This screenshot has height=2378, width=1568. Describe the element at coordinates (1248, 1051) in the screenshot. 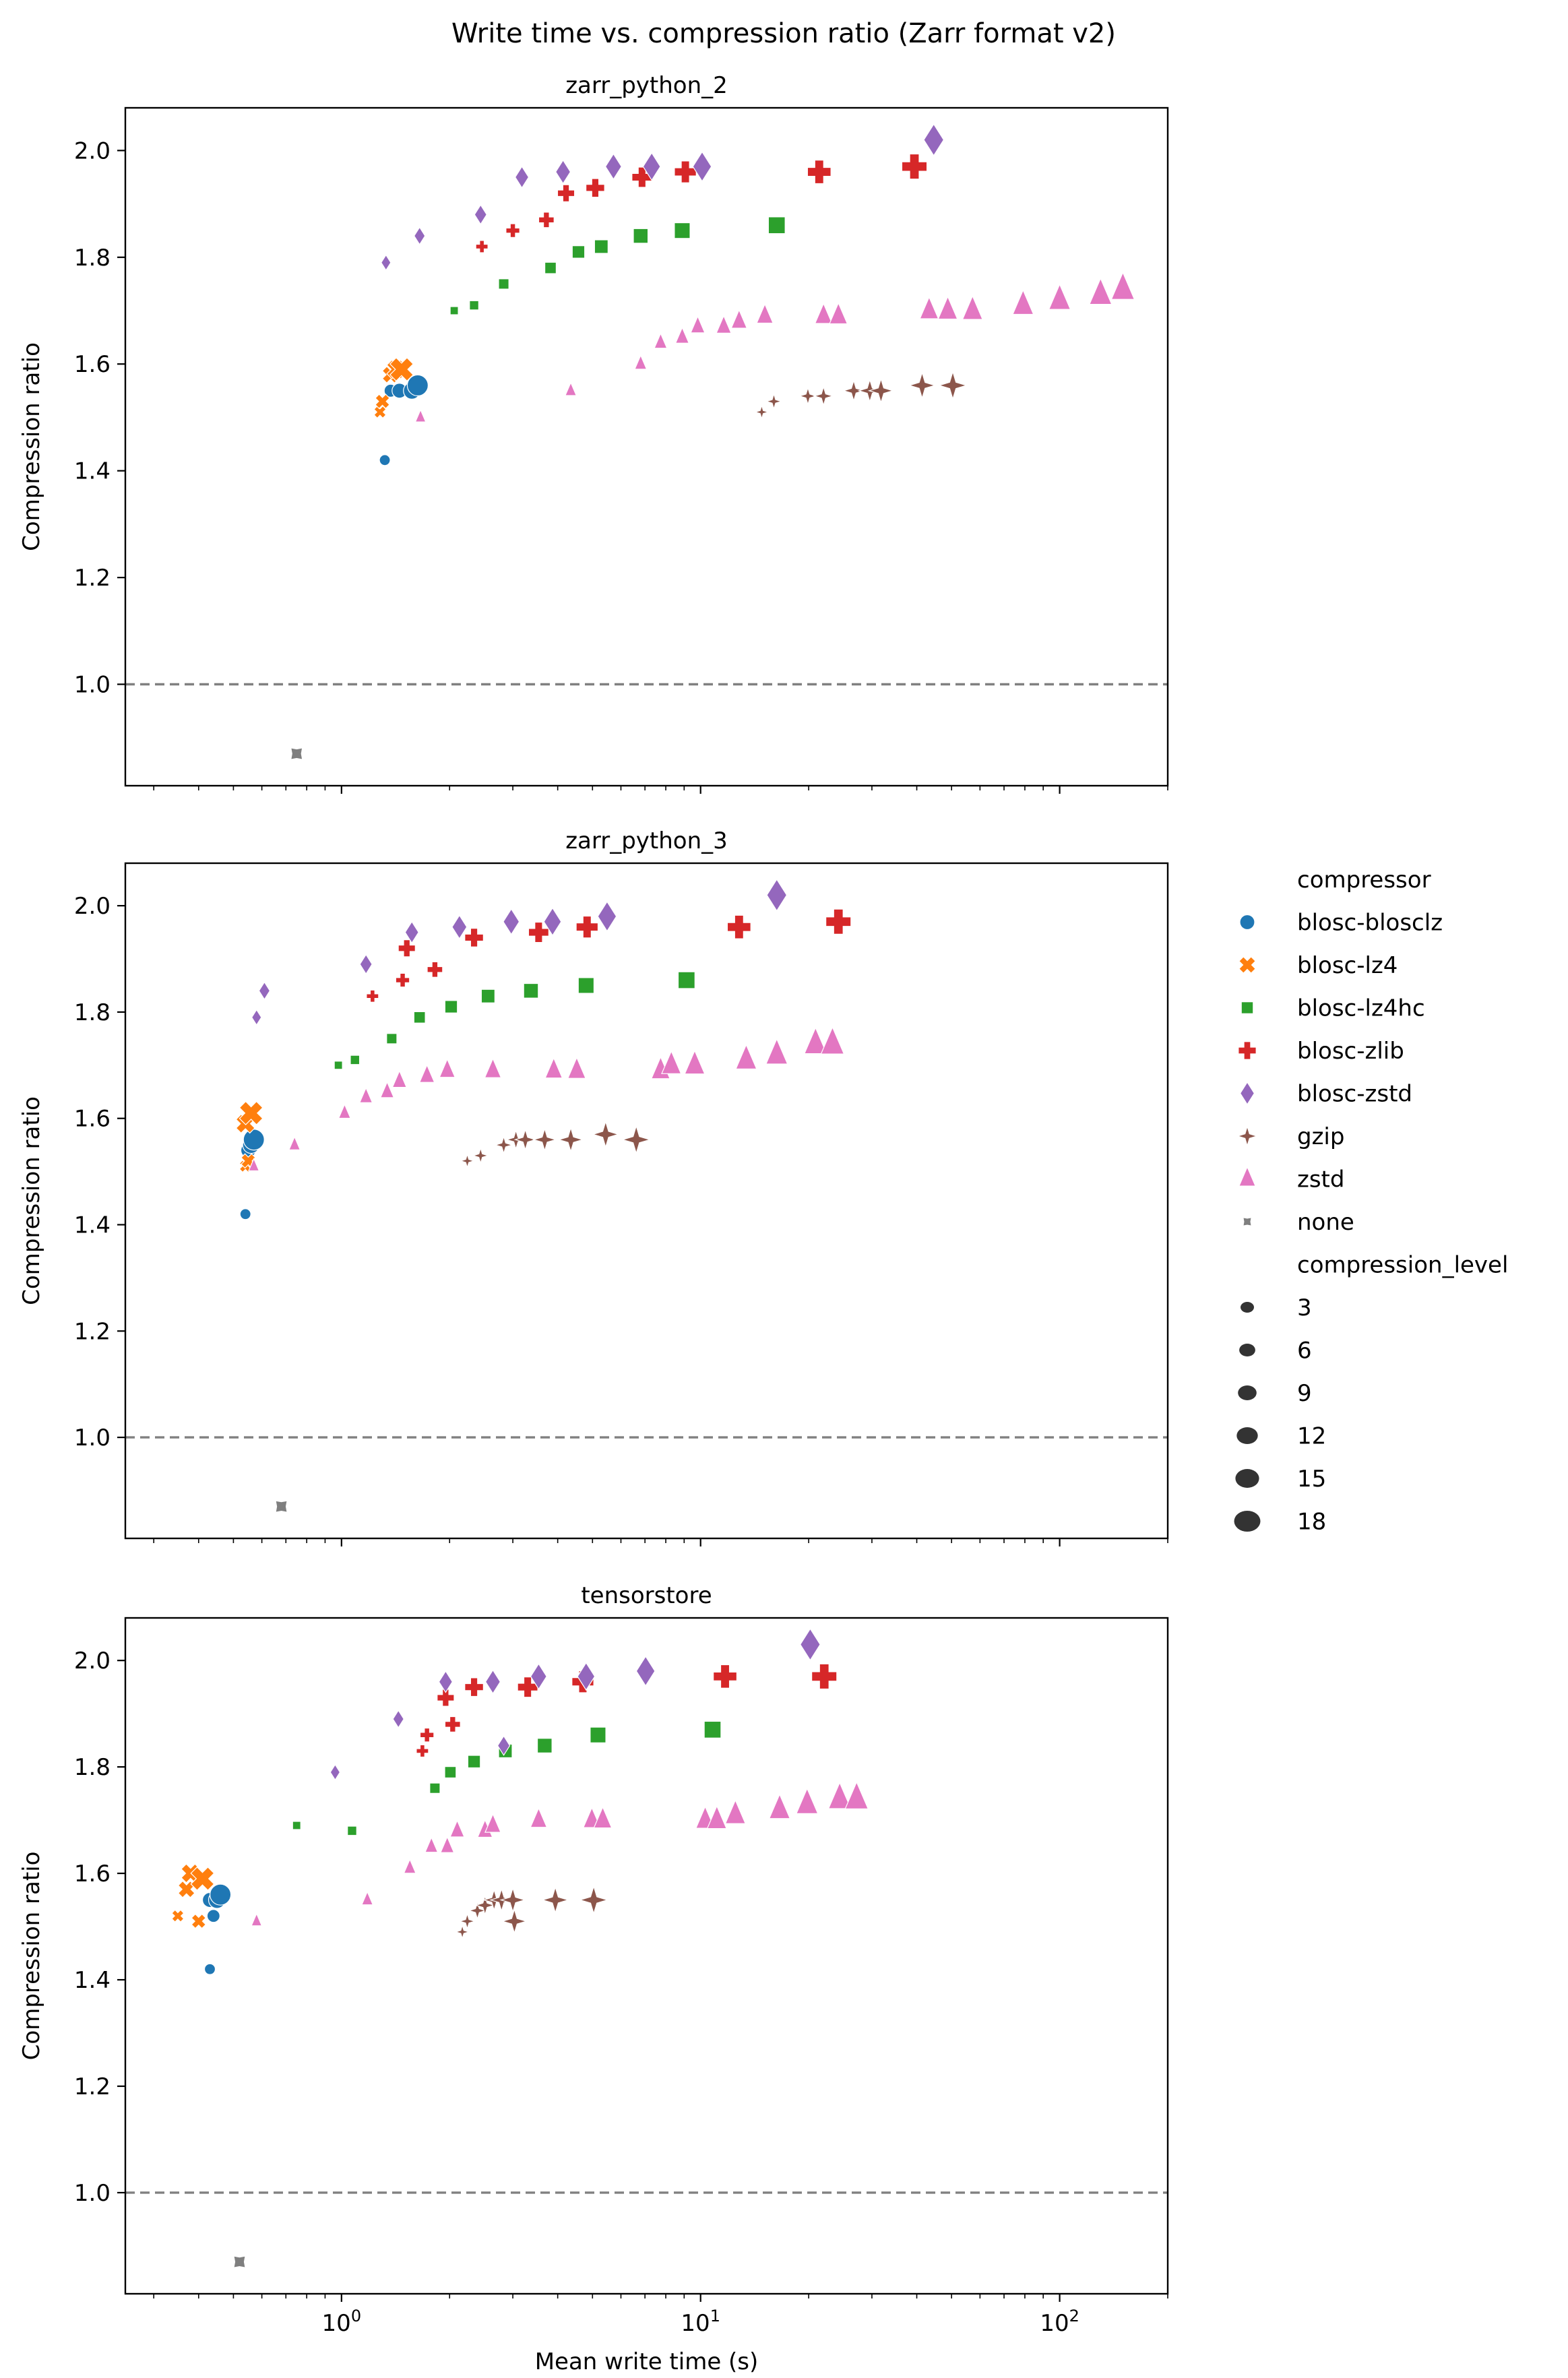

I see `legend-marker-blosc-zlib` at that location.